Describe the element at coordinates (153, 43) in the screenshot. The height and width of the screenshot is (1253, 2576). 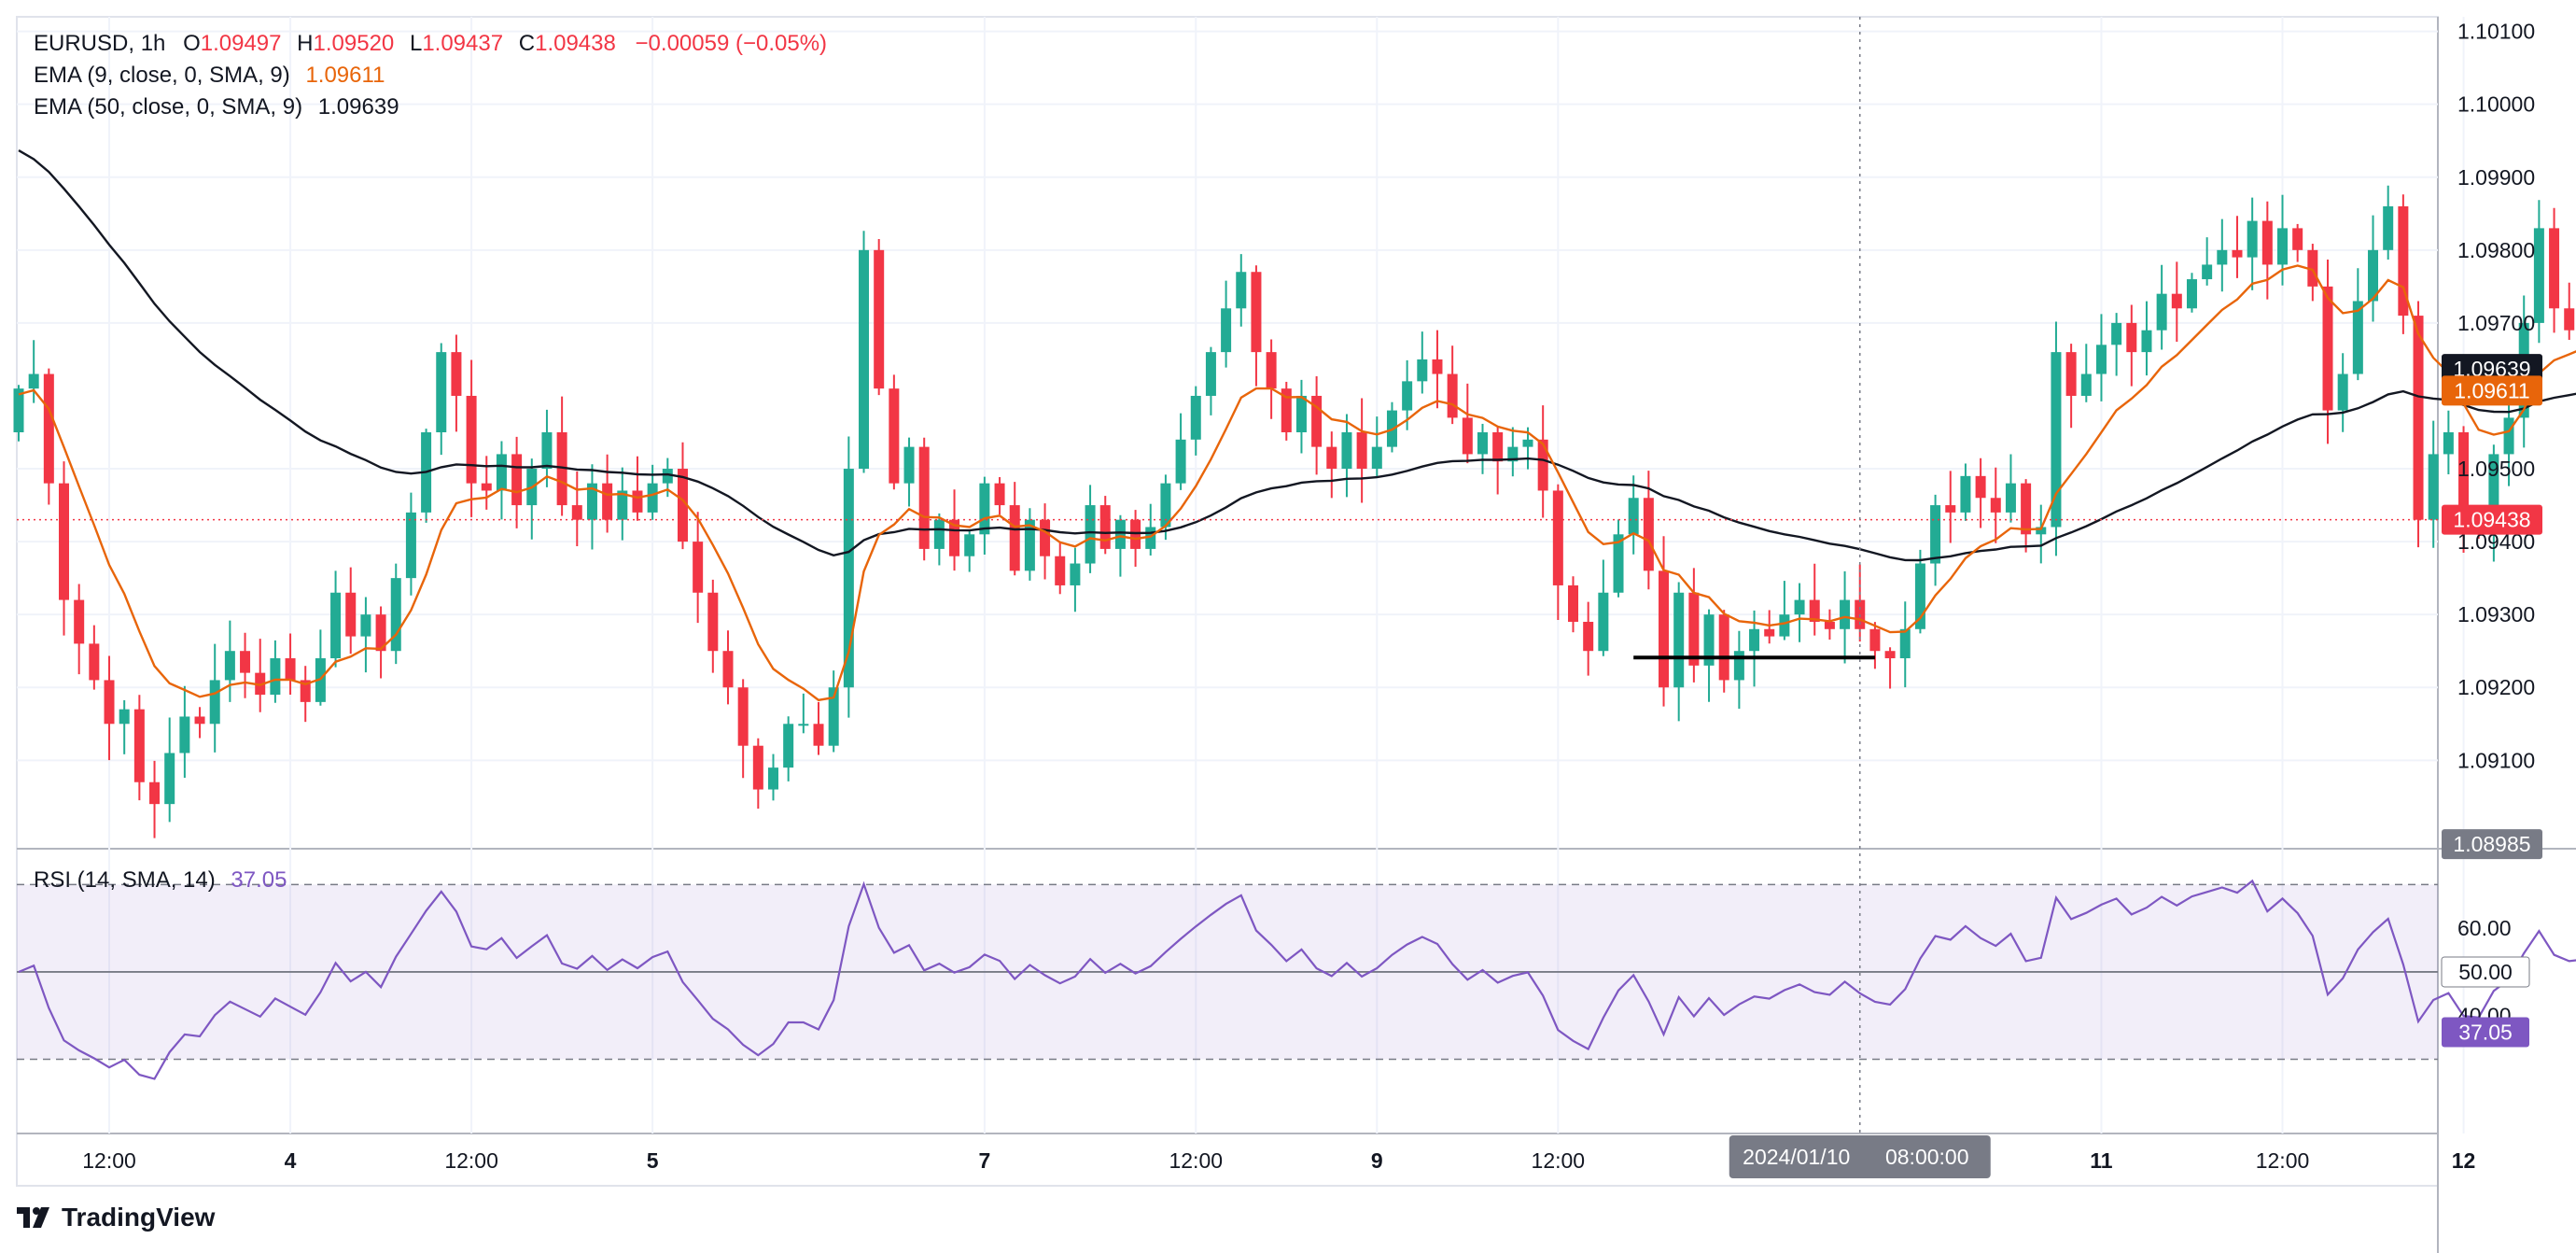
I see `interval: 1h` at that location.